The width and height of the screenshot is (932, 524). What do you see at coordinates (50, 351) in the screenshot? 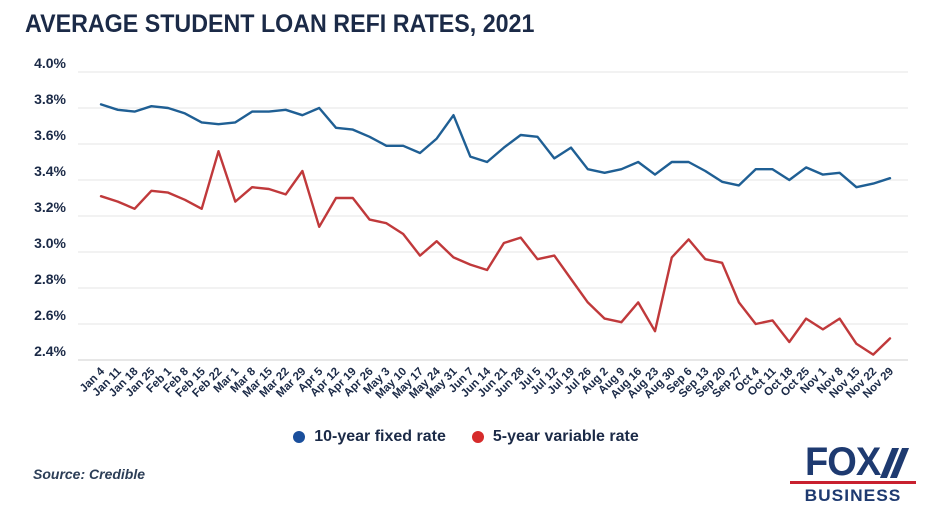
I see `svg-text: 2.4%` at bounding box center [50, 351].